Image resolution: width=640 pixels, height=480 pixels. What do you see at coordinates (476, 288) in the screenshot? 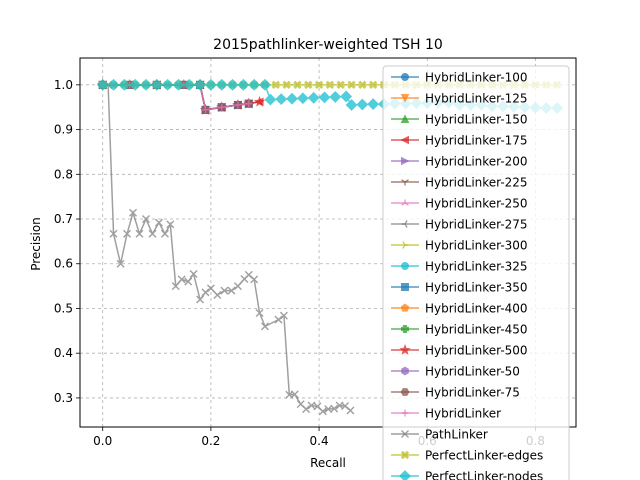
I see `legend-label: HybridLinker-350` at bounding box center [476, 288].